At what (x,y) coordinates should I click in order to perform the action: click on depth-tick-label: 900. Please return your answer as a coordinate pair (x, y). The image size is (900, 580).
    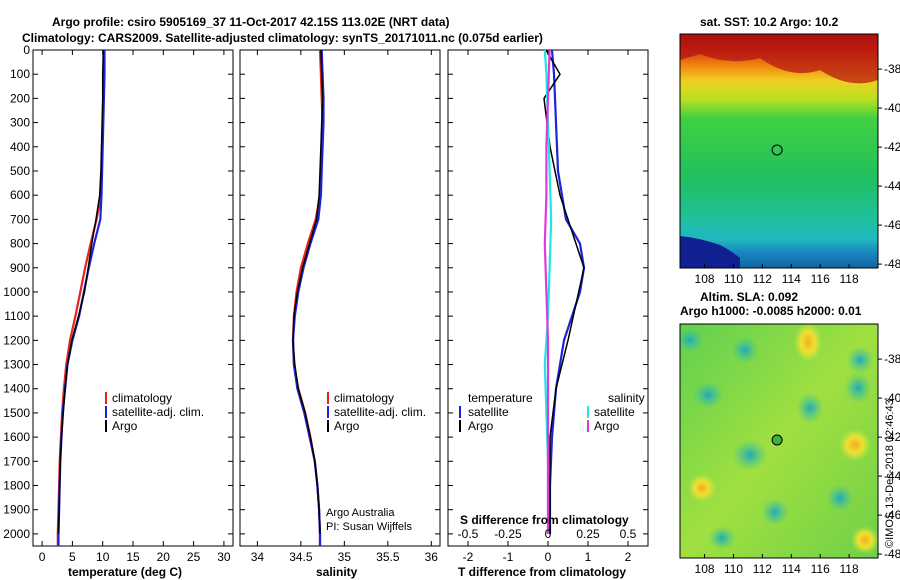
    Looking at the image, I should click on (20, 268).